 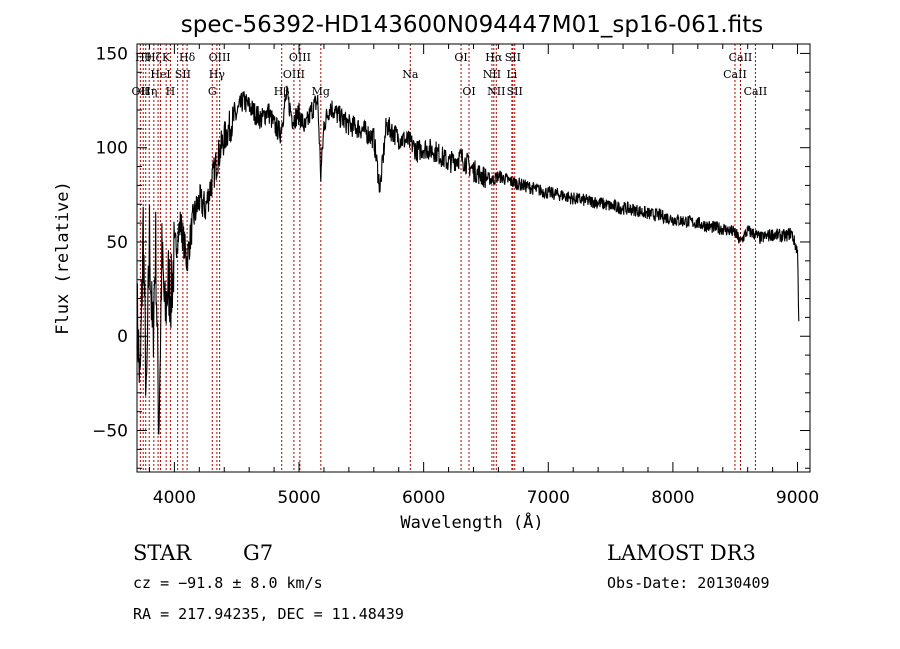 I want to click on object-subclass: G7, so click(x=258, y=553).